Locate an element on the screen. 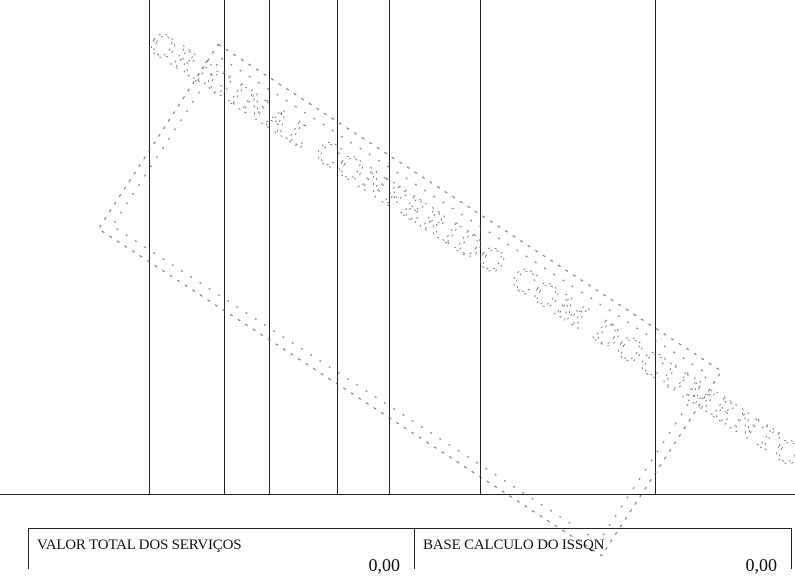 This screenshot has height=576, width=795. valor-total-servicos-value: 0,00 is located at coordinates (384, 565).